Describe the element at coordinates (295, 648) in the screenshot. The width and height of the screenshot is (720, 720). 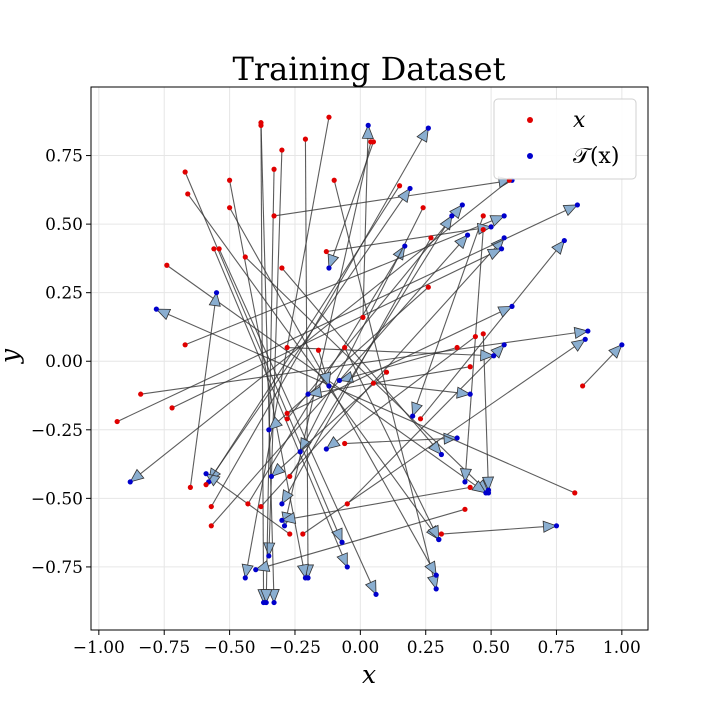
I see `x-tick-label: −0.25` at that location.